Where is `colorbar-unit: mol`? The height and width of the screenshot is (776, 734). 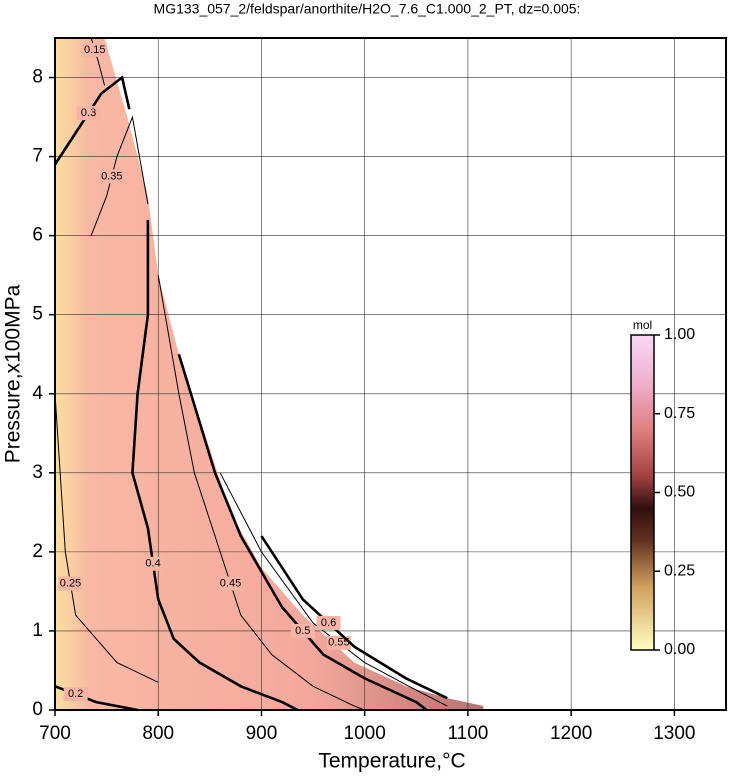 colorbar-unit: mol is located at coordinates (642, 325).